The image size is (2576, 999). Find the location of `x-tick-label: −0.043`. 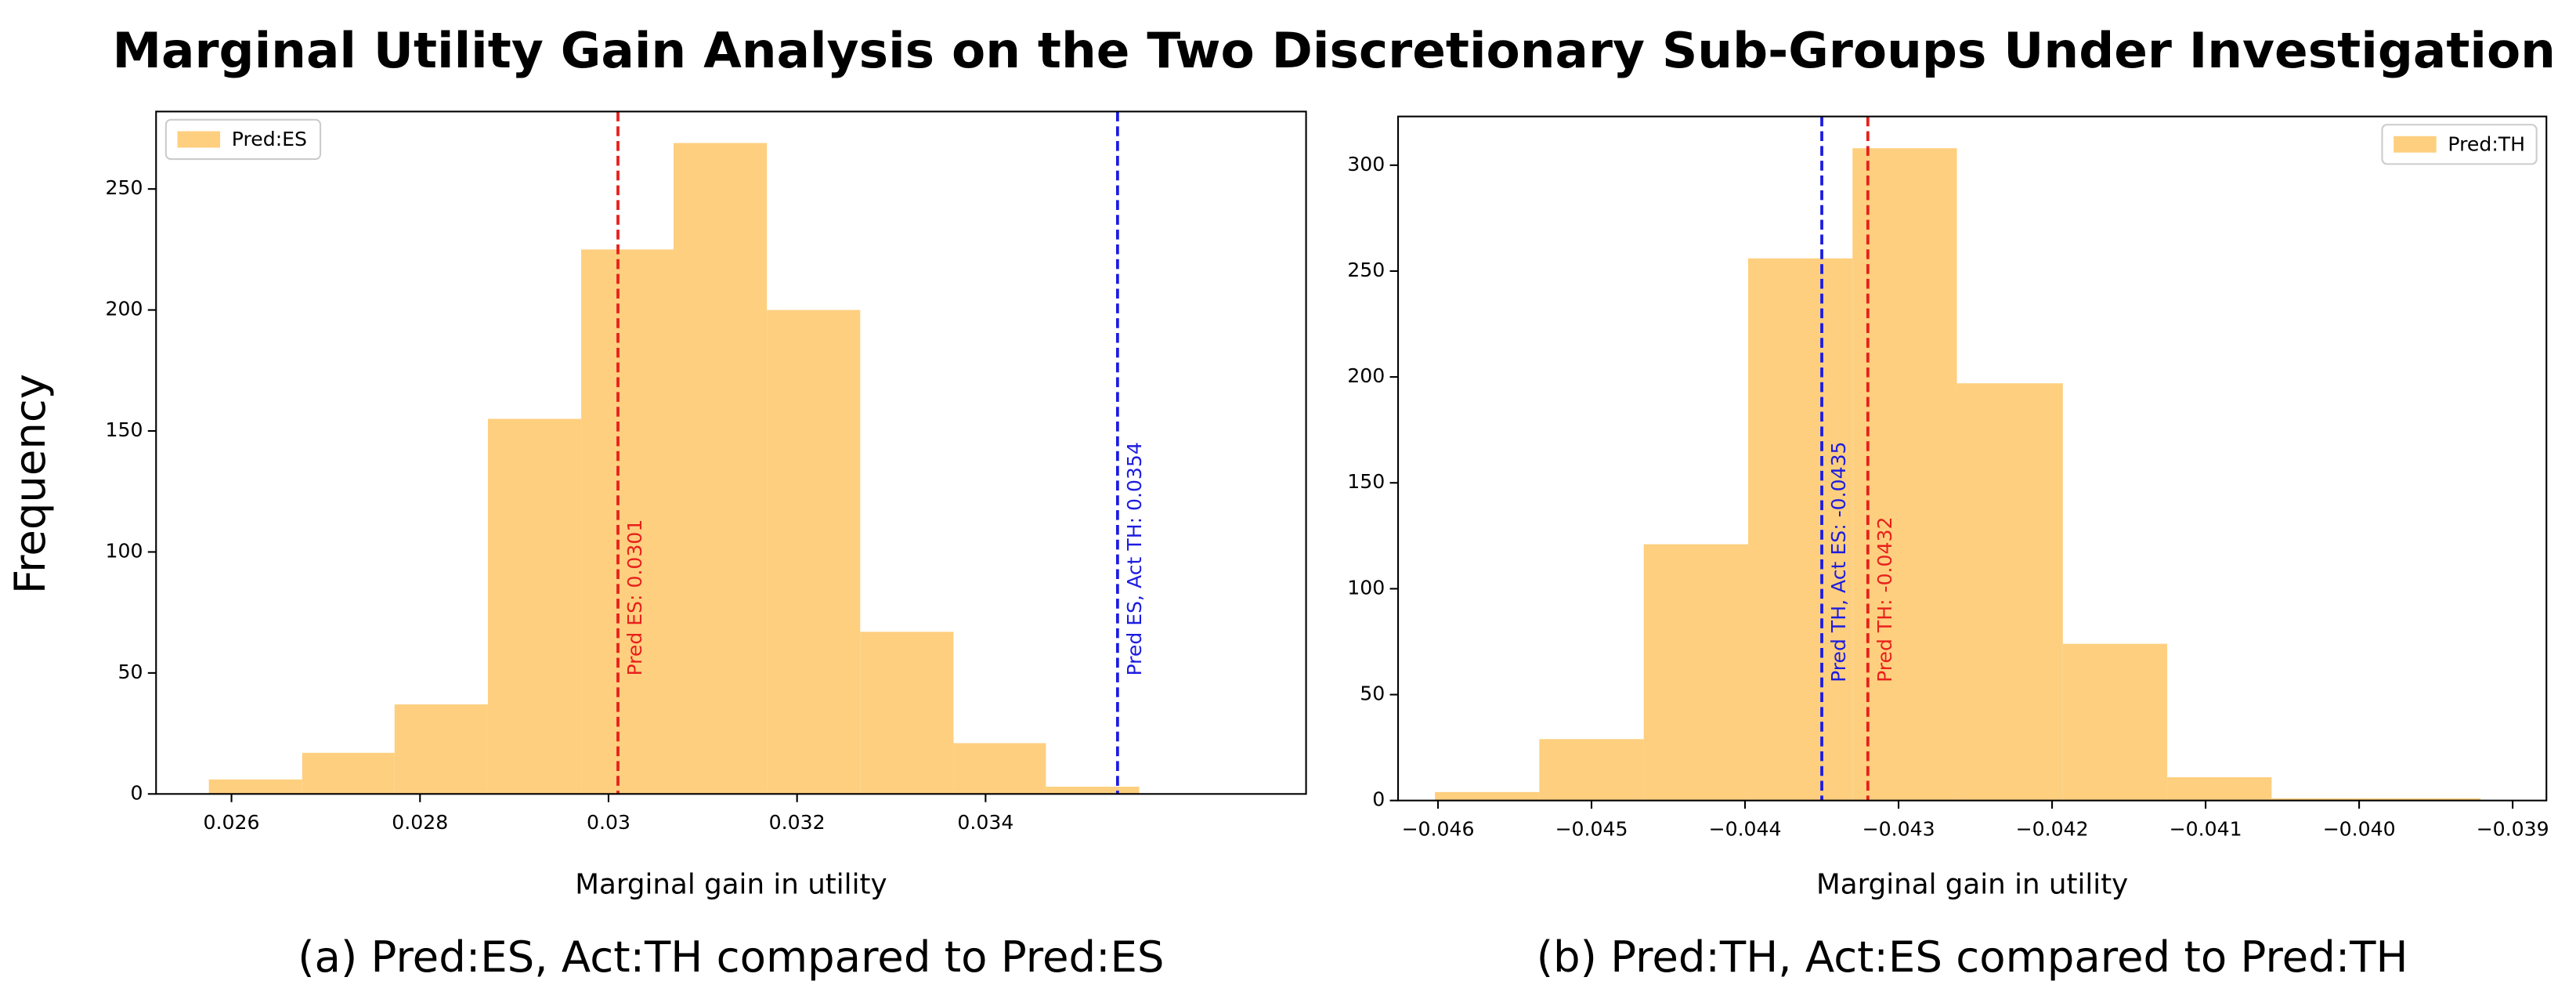

x-tick-label: −0.043 is located at coordinates (1898, 828).